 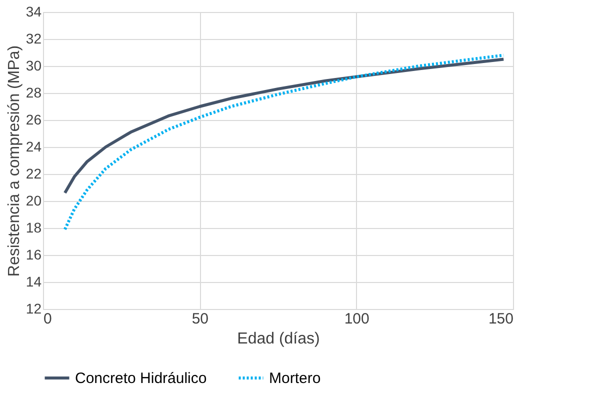 What do you see at coordinates (34, 66) in the screenshot?
I see `y-tick-label: 30` at bounding box center [34, 66].